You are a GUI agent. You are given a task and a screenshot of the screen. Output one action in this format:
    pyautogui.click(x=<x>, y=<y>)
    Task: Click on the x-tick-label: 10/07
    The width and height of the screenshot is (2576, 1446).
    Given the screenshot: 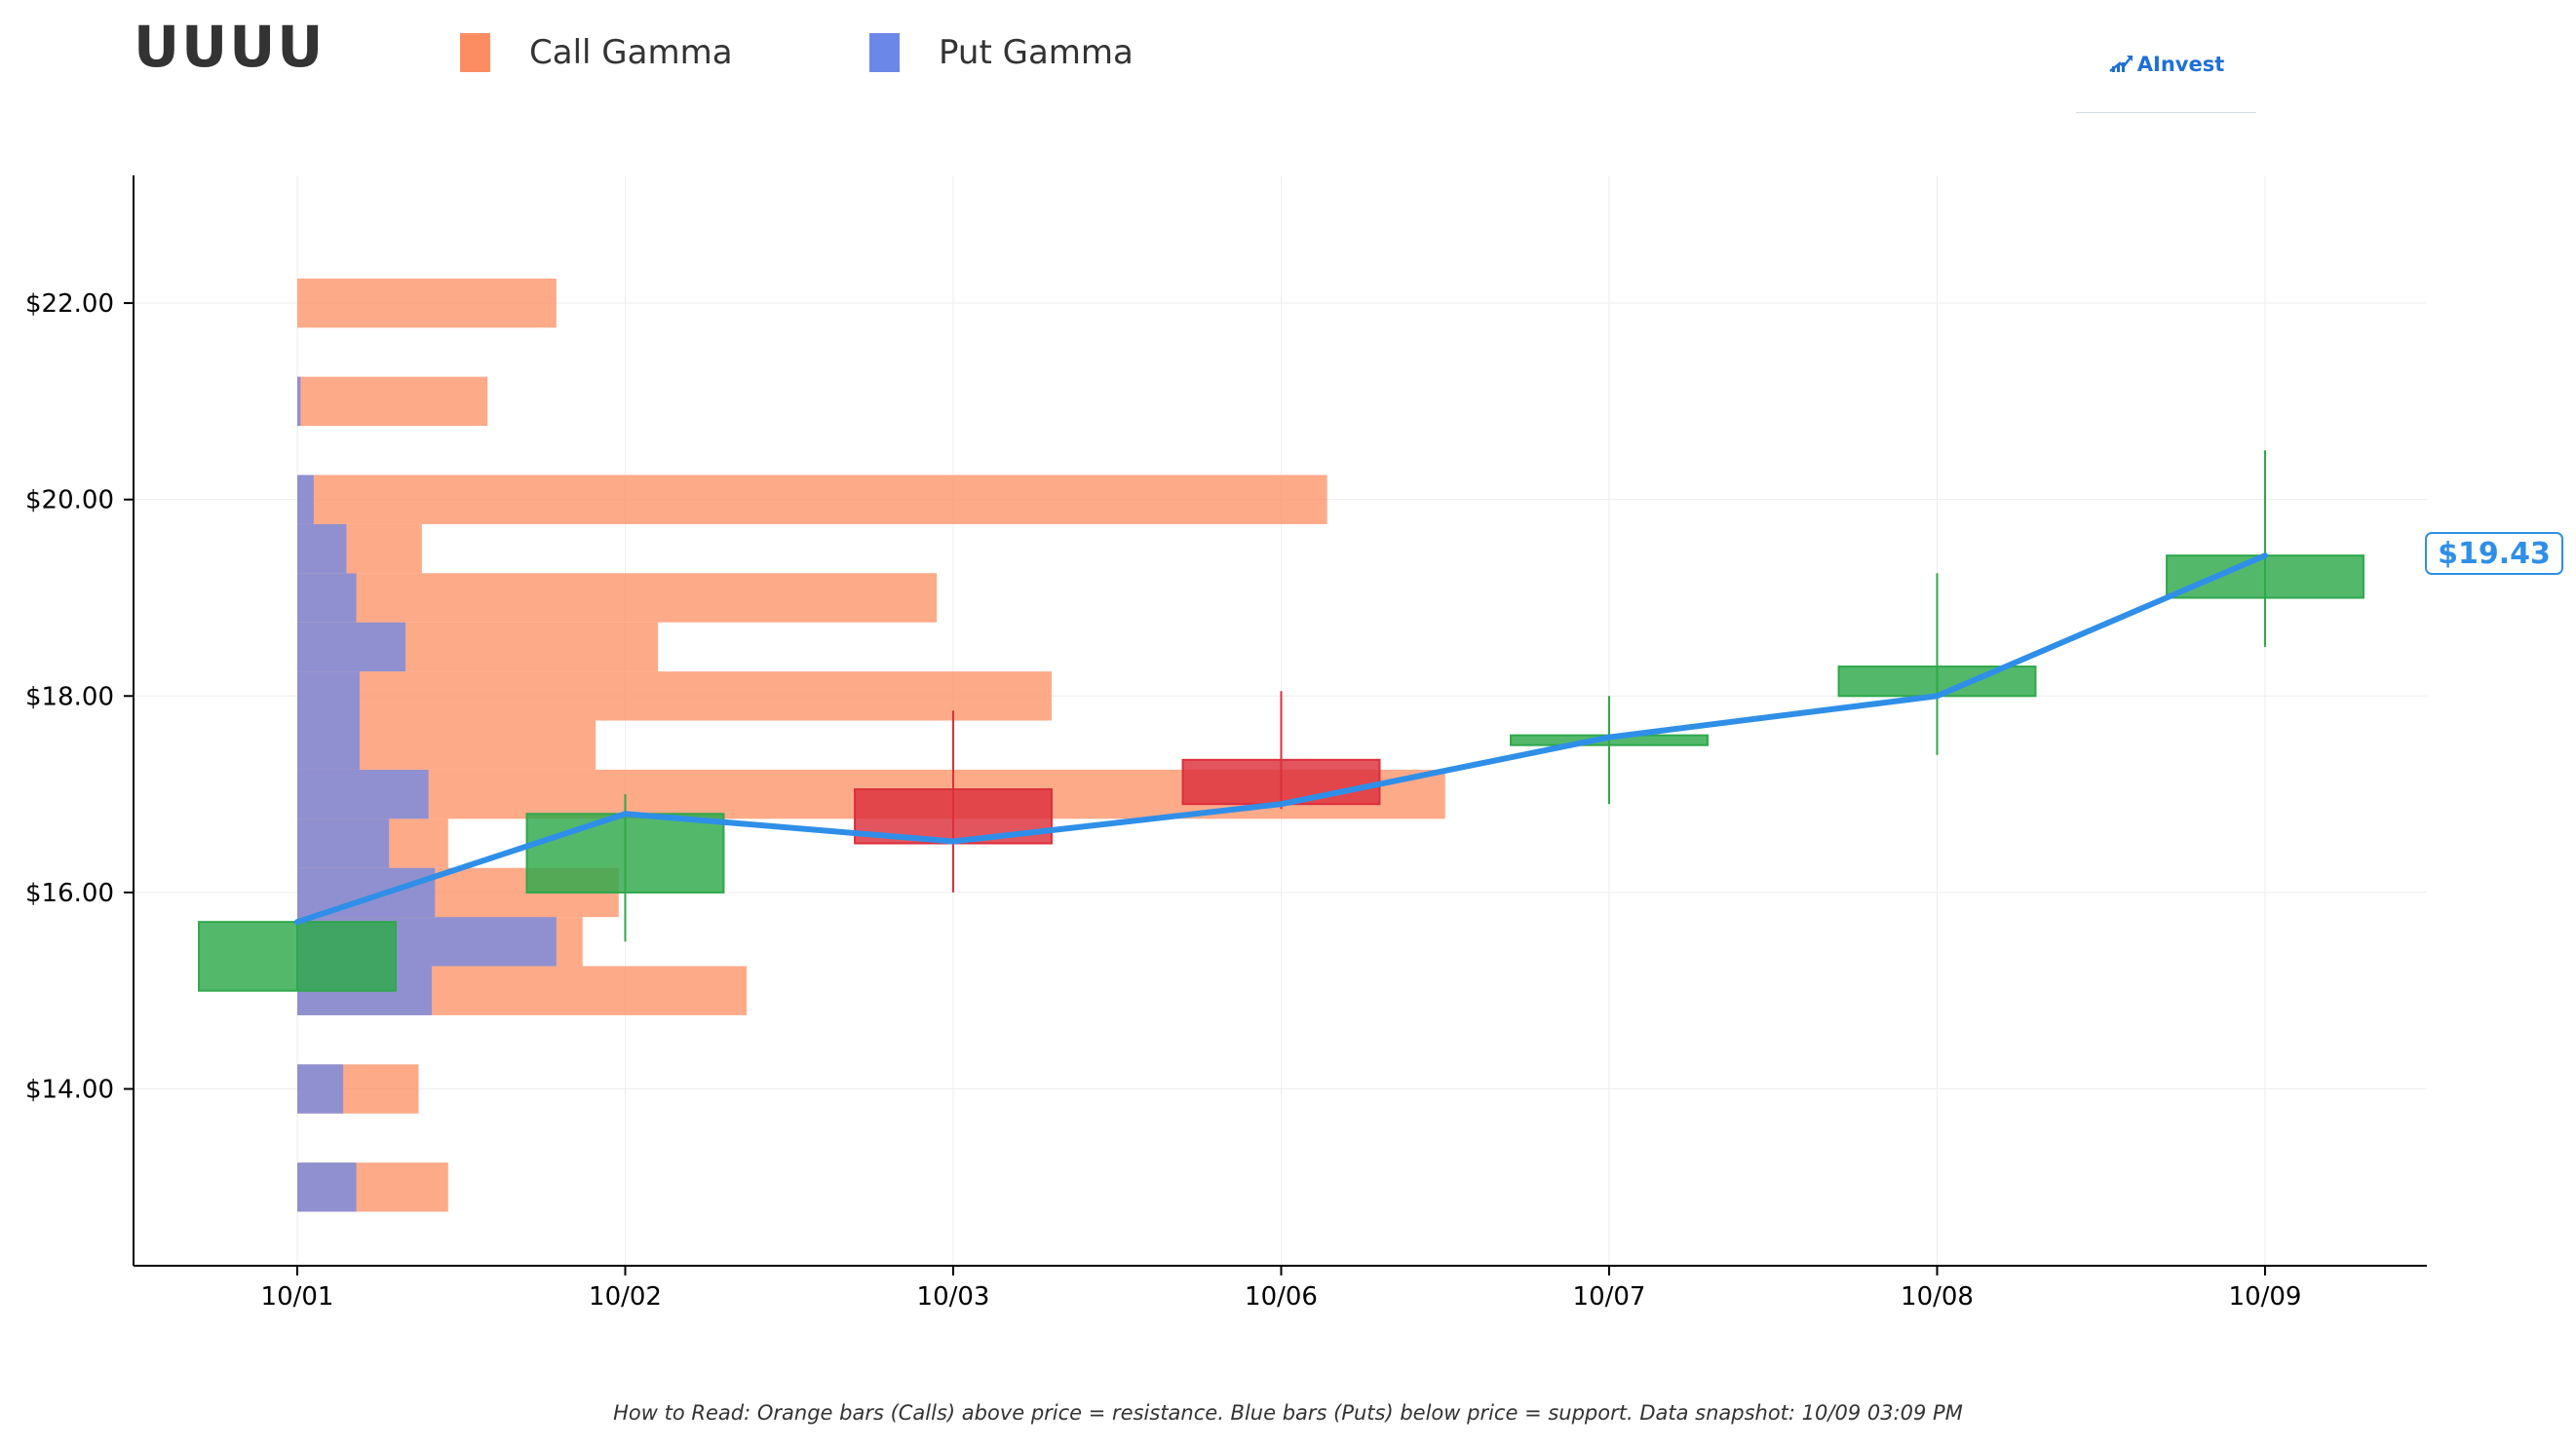 What is the action you would take?
    pyautogui.click(x=1609, y=1297)
    